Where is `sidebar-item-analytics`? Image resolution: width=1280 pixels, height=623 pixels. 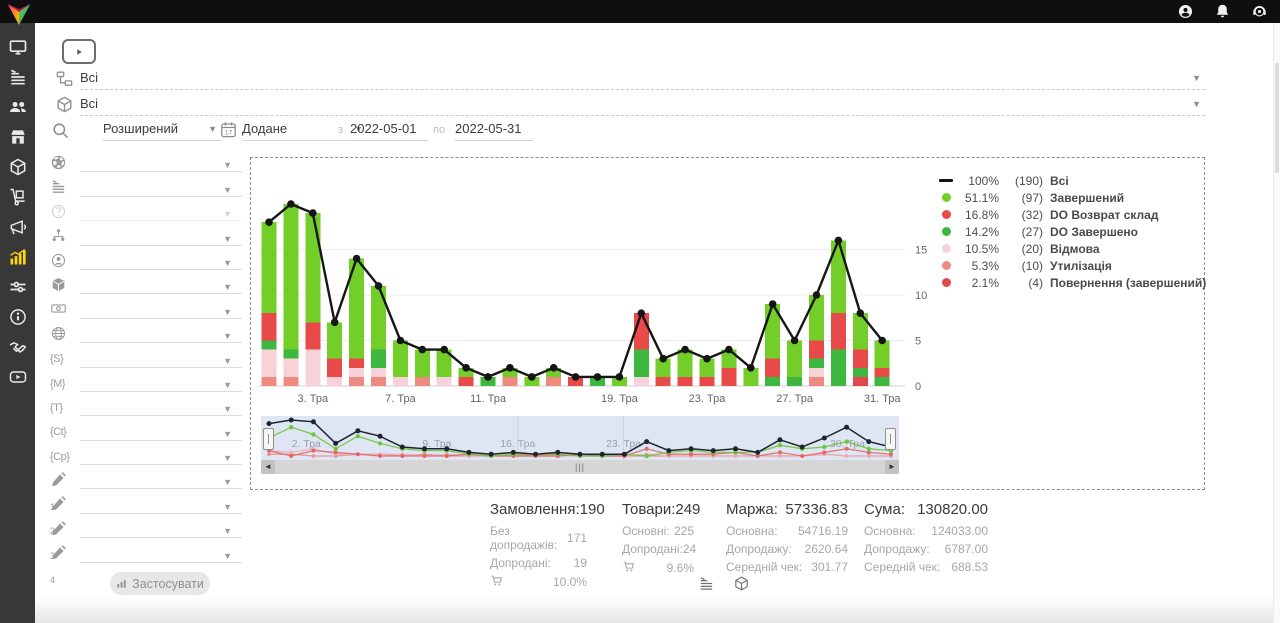 sidebar-item-analytics is located at coordinates (18, 257).